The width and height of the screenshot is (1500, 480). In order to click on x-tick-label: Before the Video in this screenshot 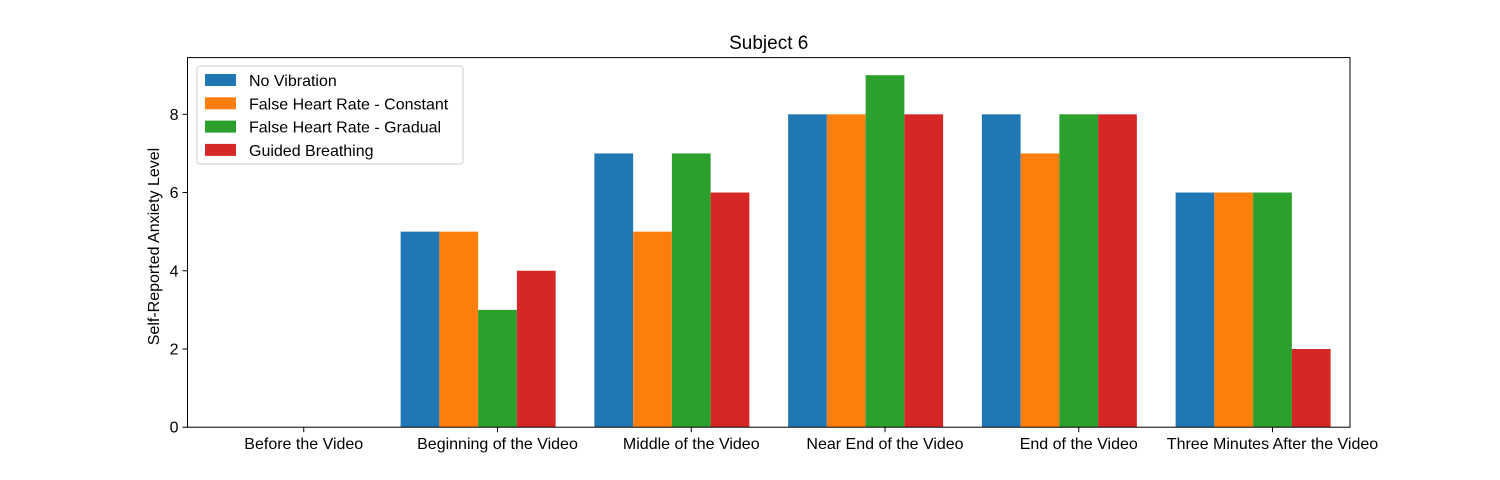, I will do `click(303, 444)`.